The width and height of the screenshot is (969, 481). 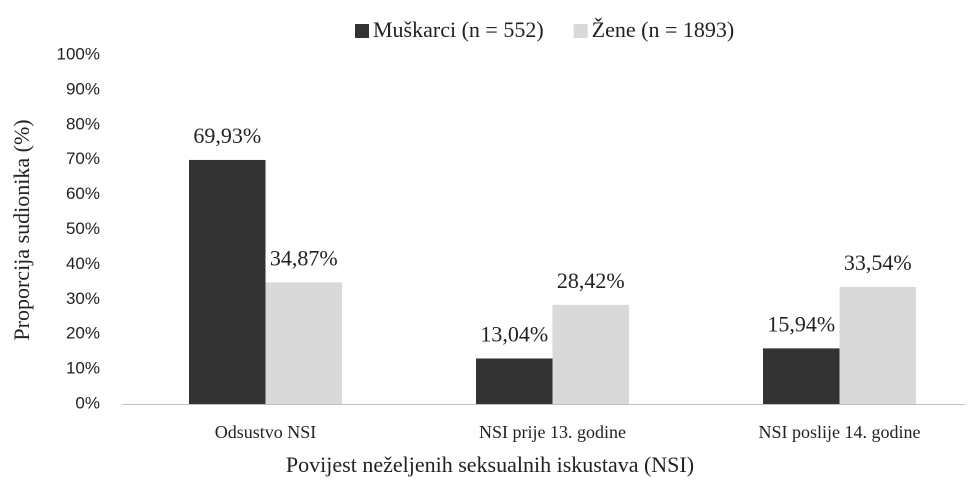 I want to click on data-label: 34,87%, so click(x=304, y=257).